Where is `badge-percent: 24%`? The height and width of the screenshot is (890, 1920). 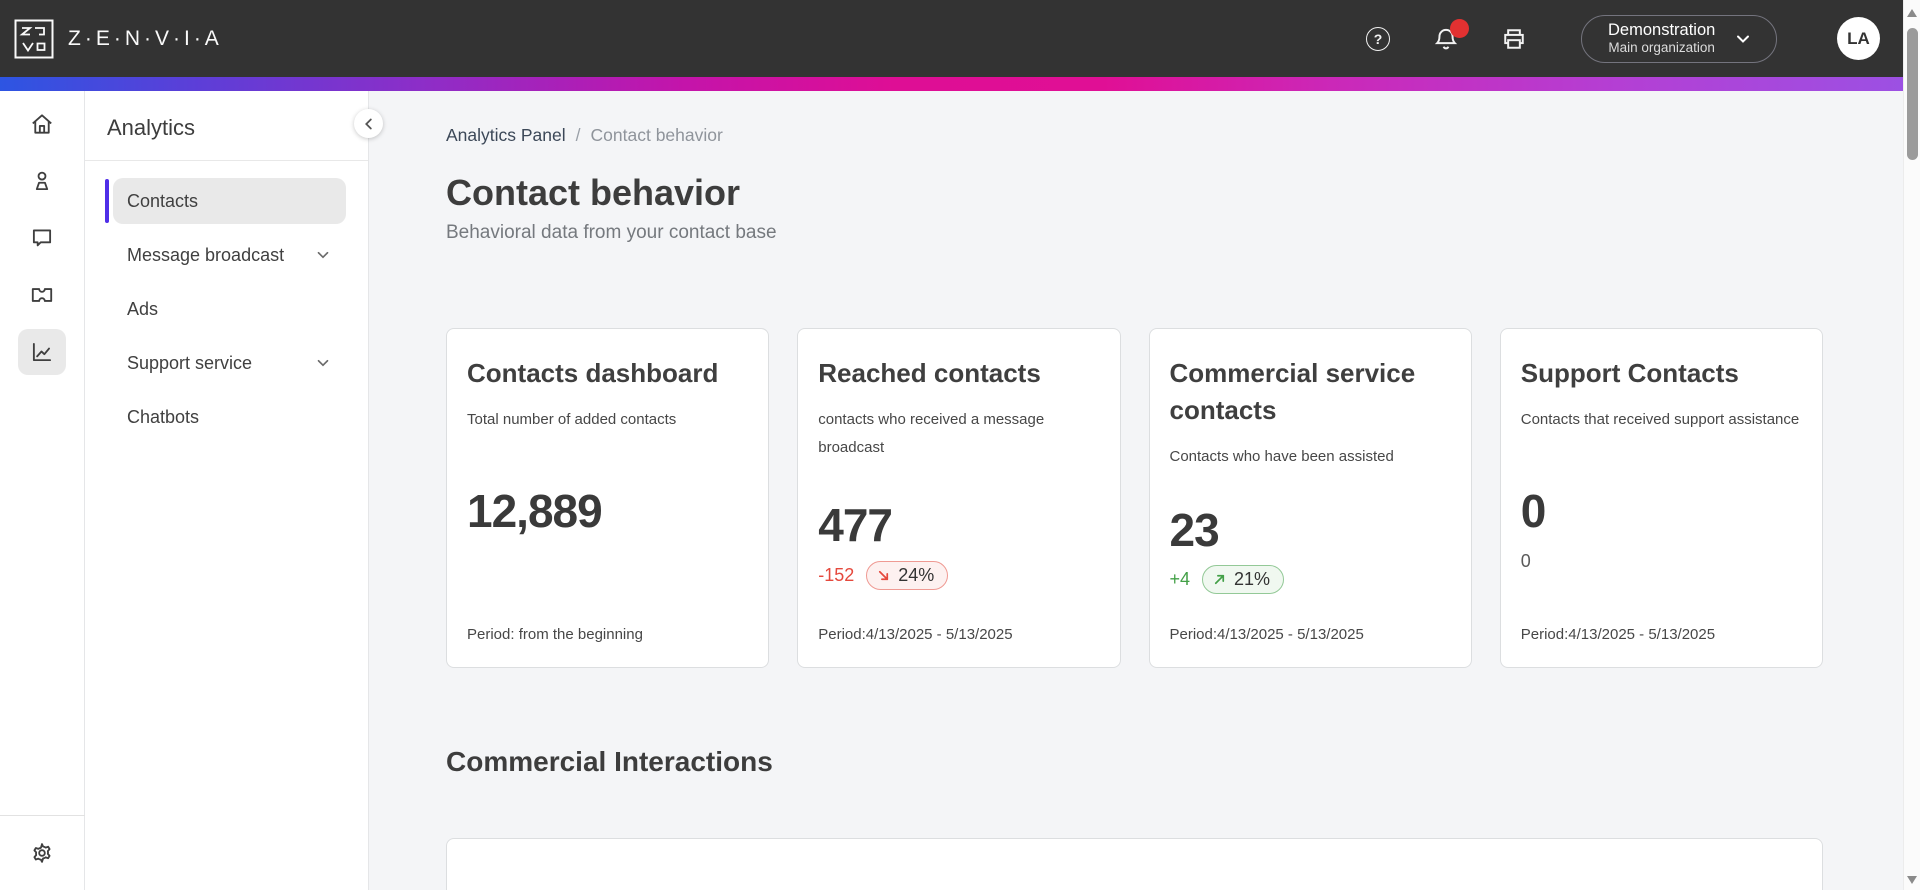 badge-percent: 24% is located at coordinates (916, 574).